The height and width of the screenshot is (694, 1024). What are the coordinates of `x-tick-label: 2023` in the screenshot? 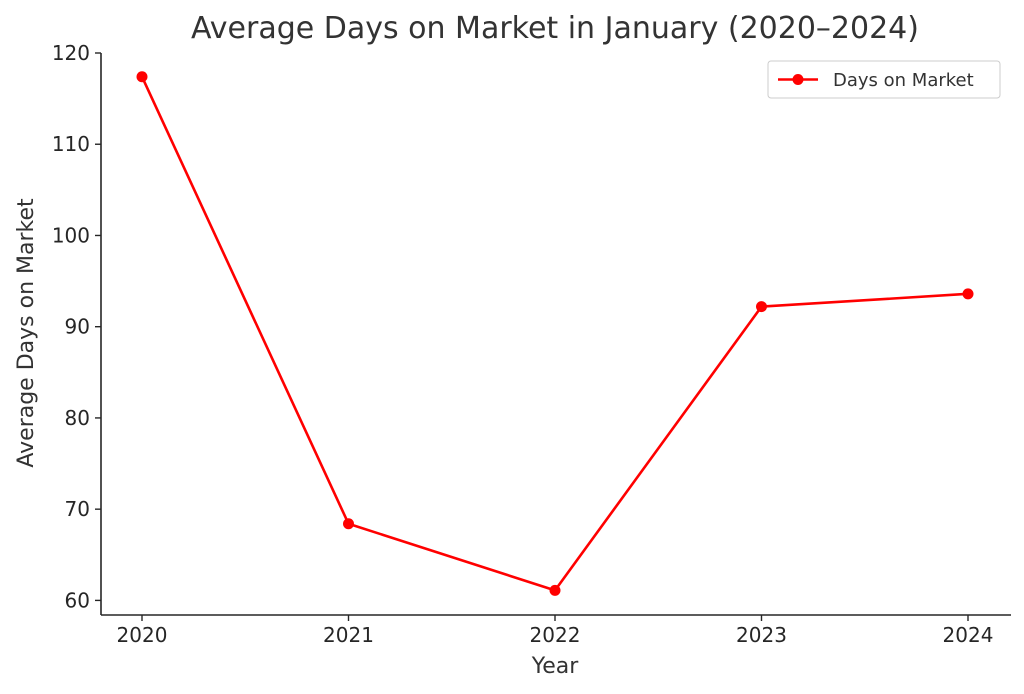 It's located at (761, 635).